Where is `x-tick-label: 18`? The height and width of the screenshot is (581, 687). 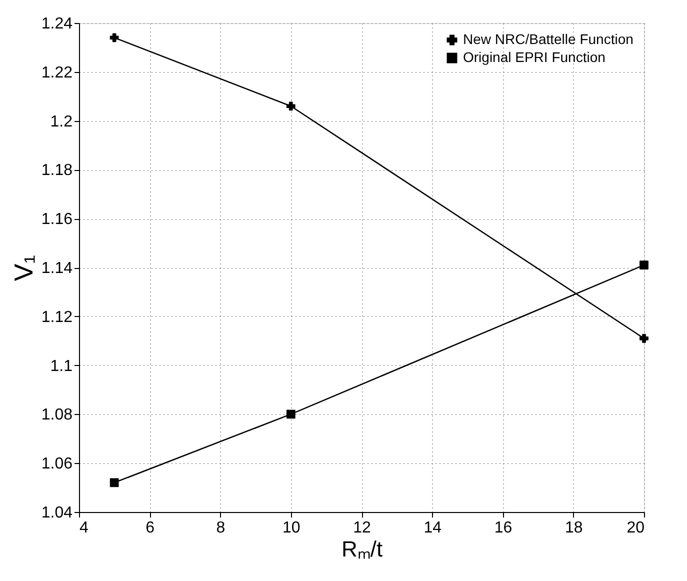 x-tick-label: 18 is located at coordinates (573, 528).